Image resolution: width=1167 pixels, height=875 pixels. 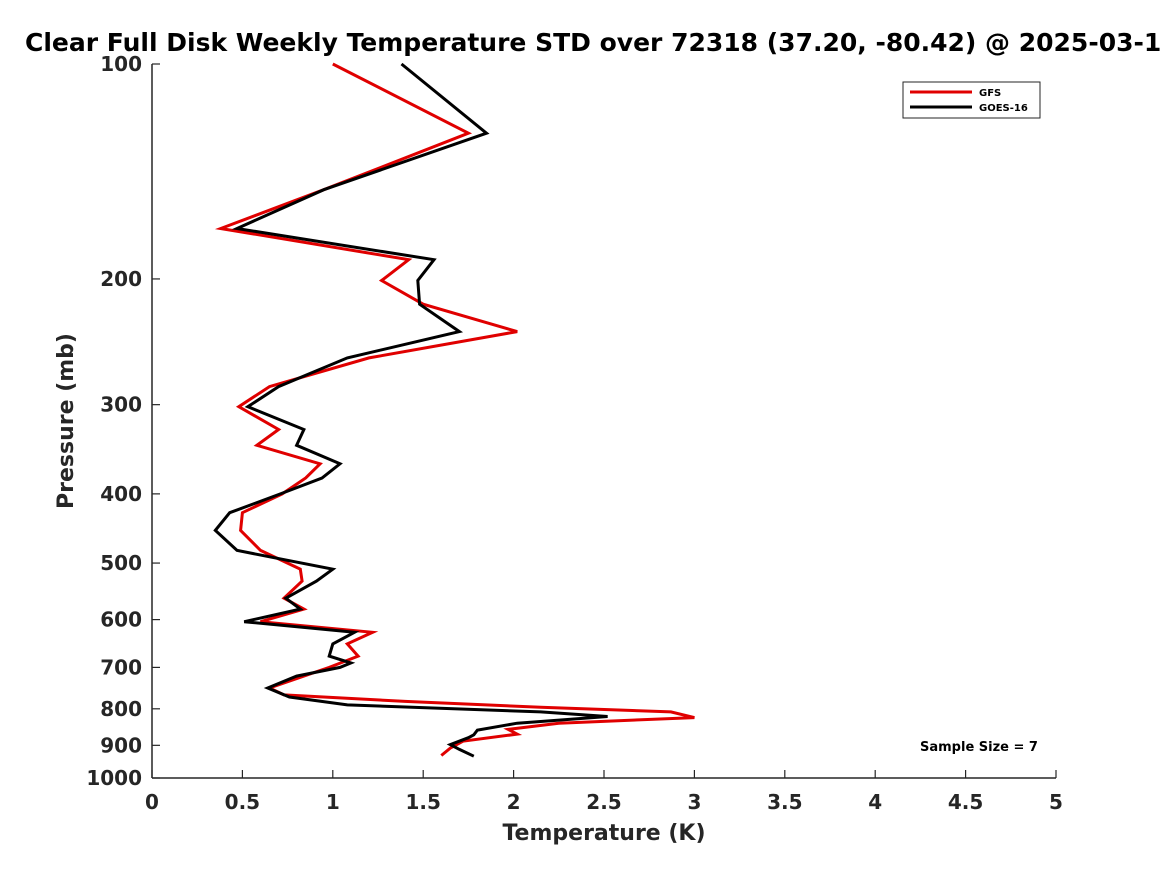 What do you see at coordinates (121, 667) in the screenshot?
I see `y-tick-label: 700` at bounding box center [121, 667].